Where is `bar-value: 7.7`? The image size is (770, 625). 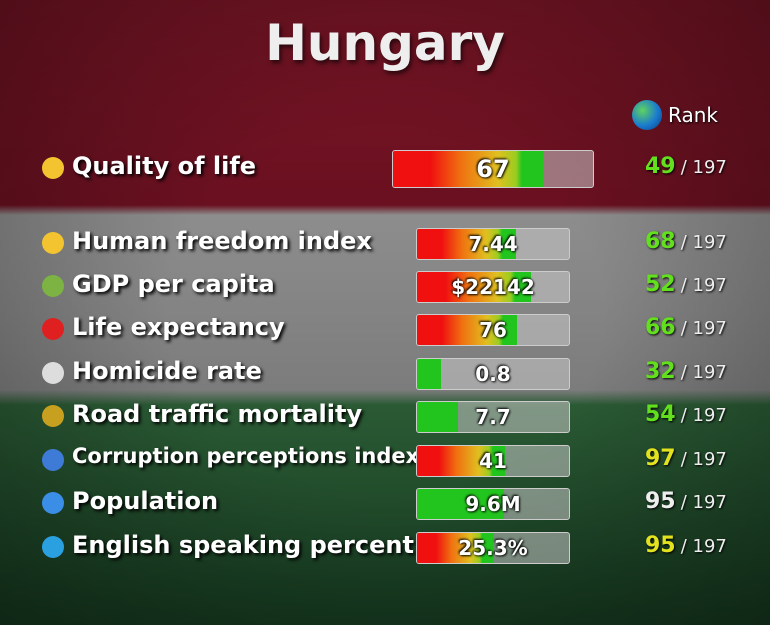 bar-value: 7.7 is located at coordinates (493, 417).